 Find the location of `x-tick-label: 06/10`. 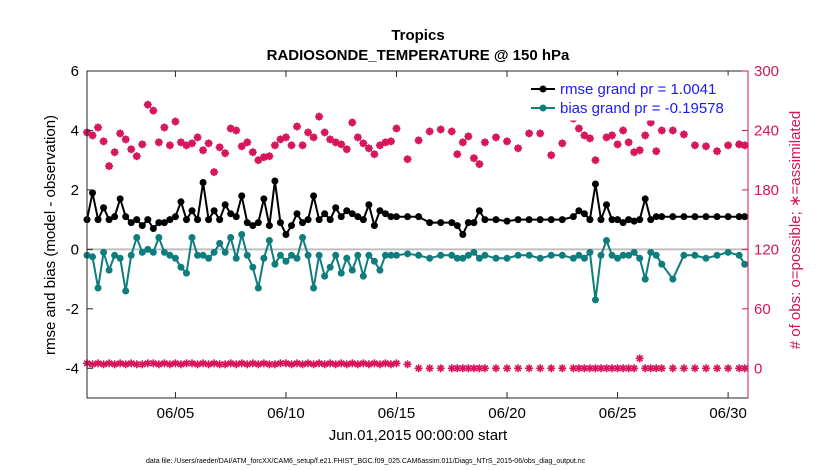

x-tick-label: 06/10 is located at coordinates (286, 413).